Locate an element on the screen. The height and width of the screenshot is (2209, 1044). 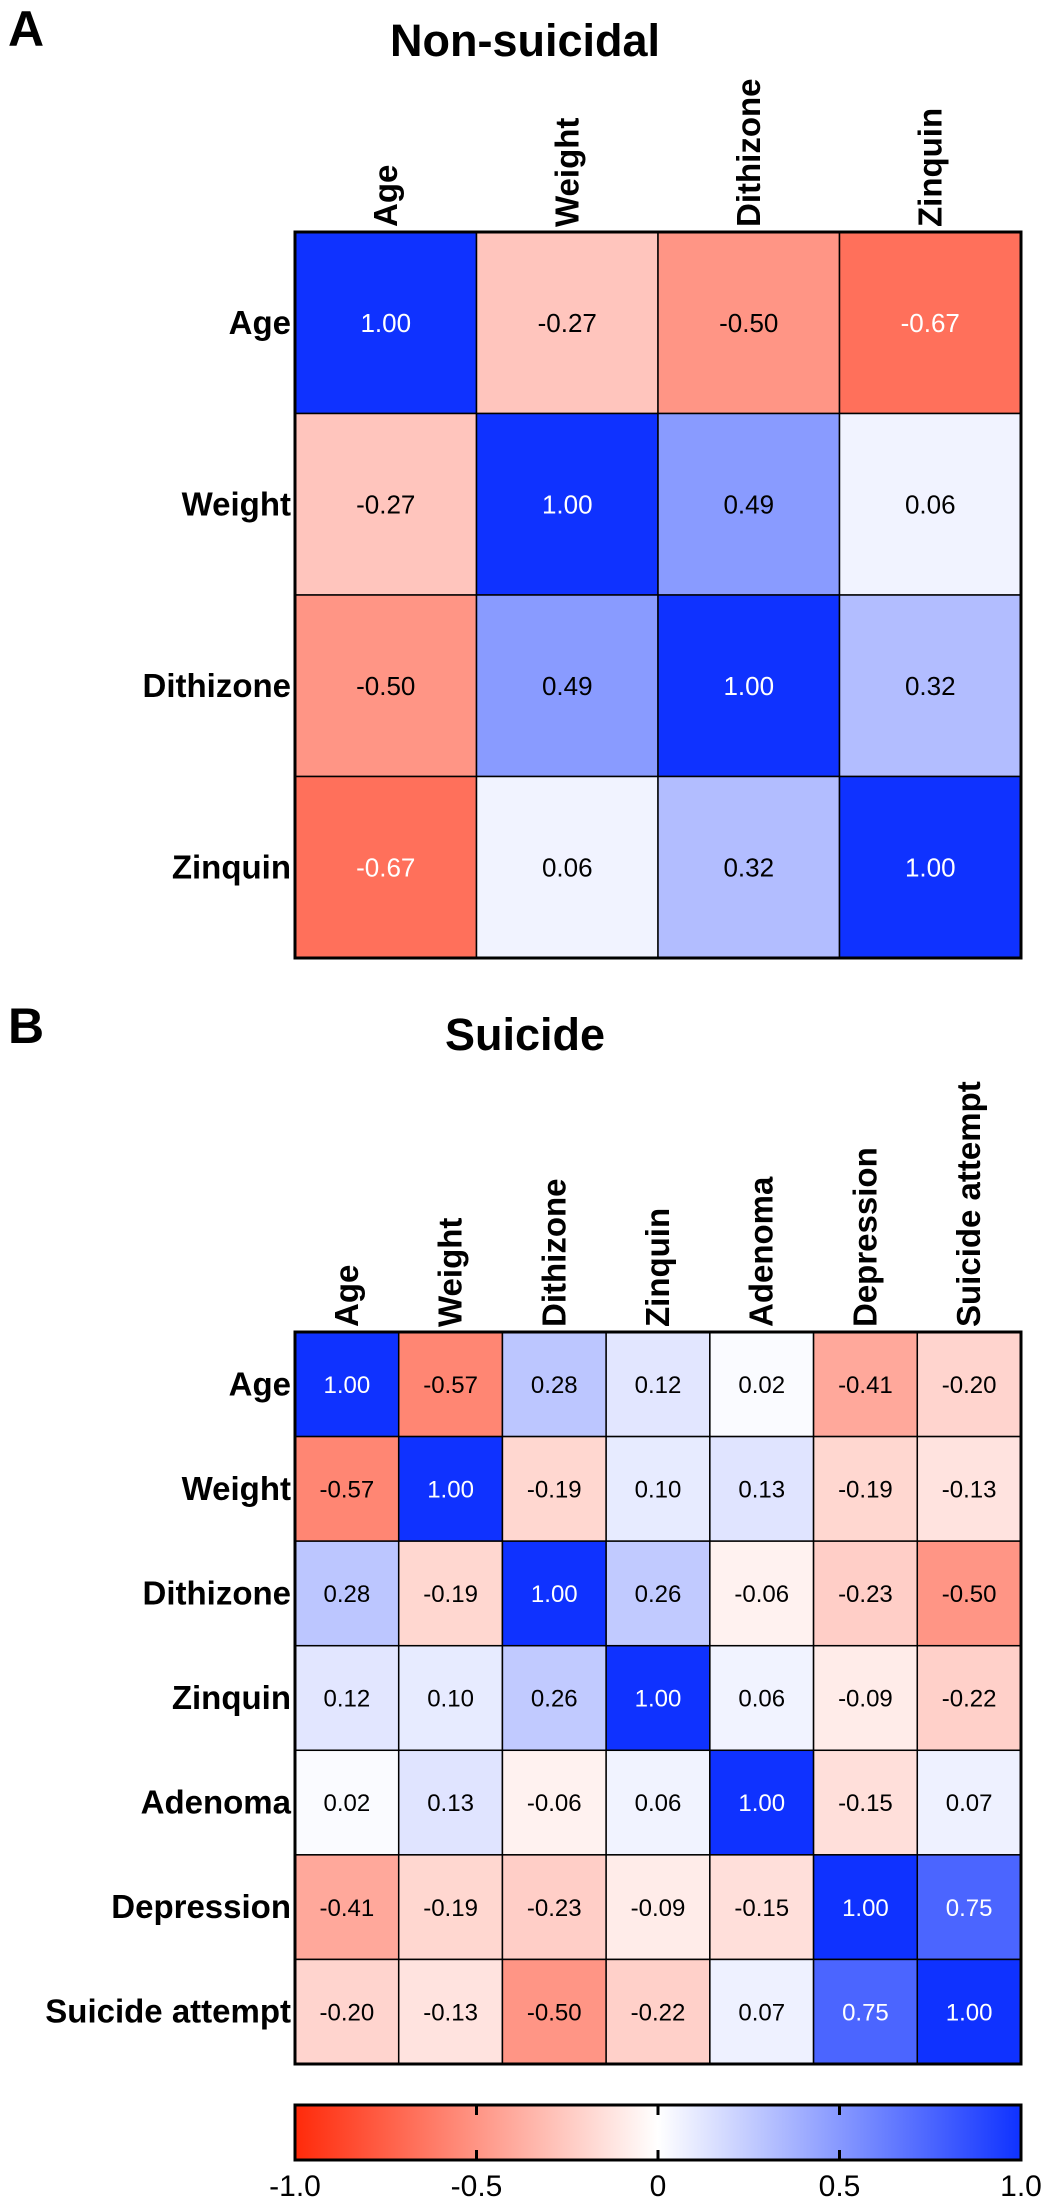
heatmap-cell-adenoma-zinquin is located at coordinates (658, 1802).